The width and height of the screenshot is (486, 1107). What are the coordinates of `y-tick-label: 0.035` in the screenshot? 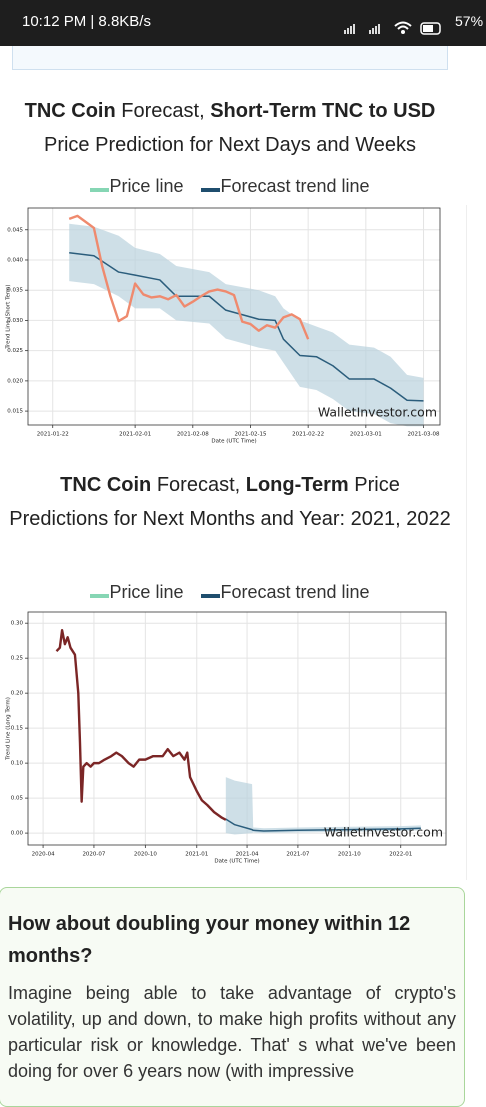 It's located at (15, 291).